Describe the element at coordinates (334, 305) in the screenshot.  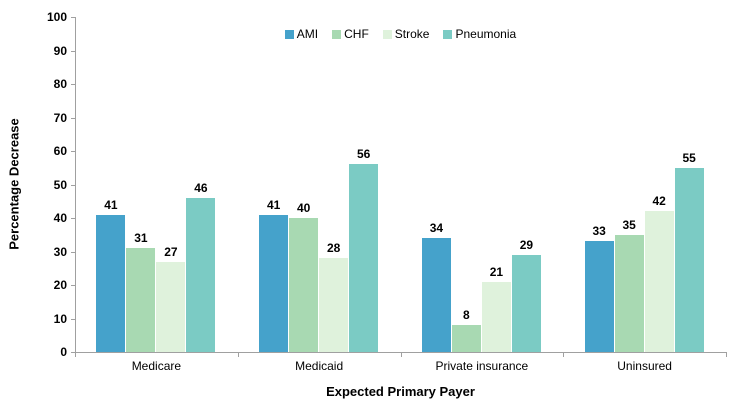
I see `bar-stroke-medicaid` at that location.